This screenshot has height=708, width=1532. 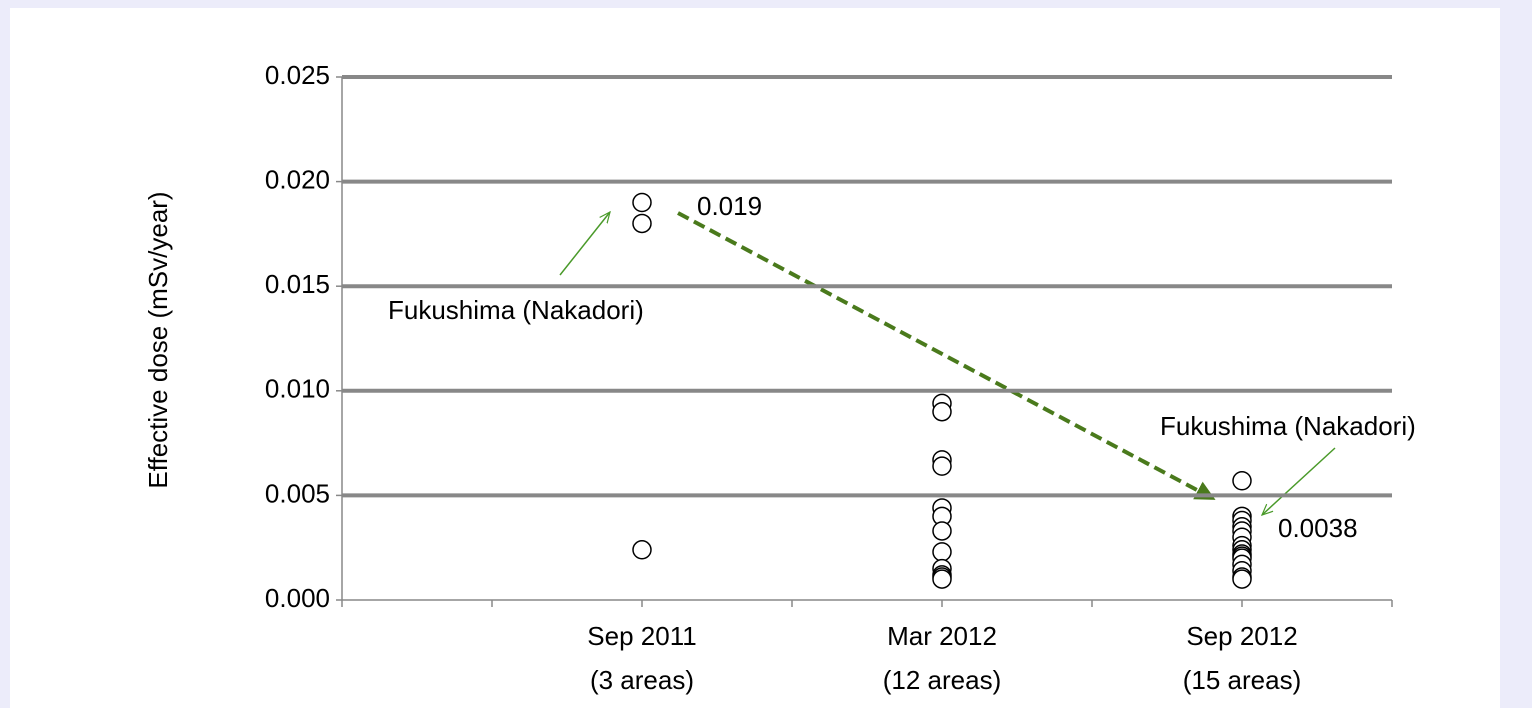 What do you see at coordinates (641, 636) in the screenshot?
I see `x-tick-label: Sep 2011` at bounding box center [641, 636].